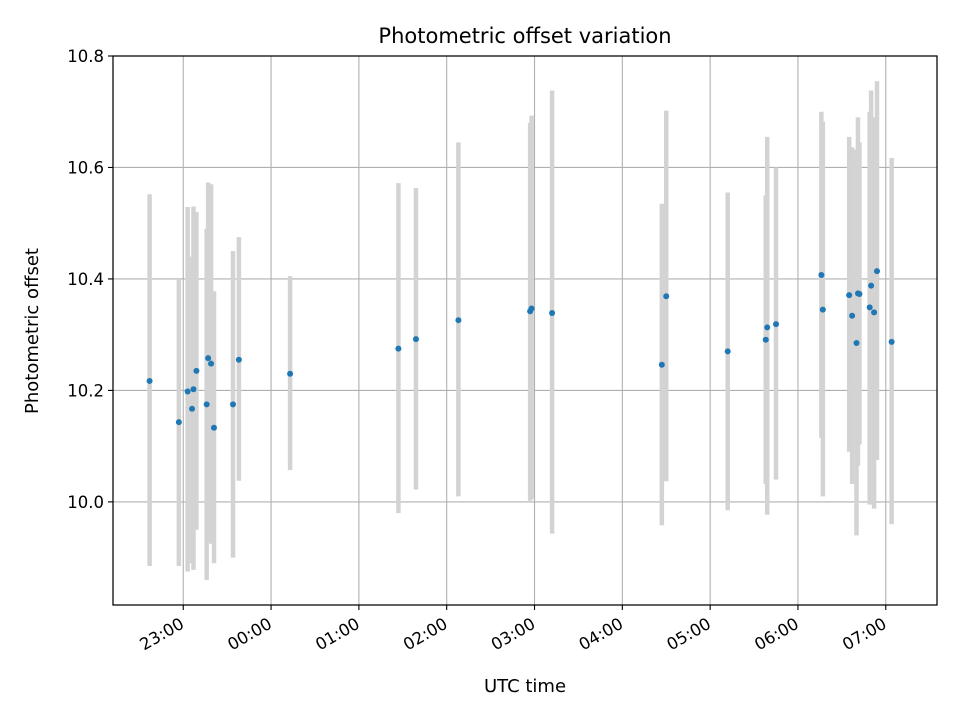 This screenshot has height=720, width=960. Describe the element at coordinates (337, 634) in the screenshot. I see `x-tick-label: 01:00` at that location.